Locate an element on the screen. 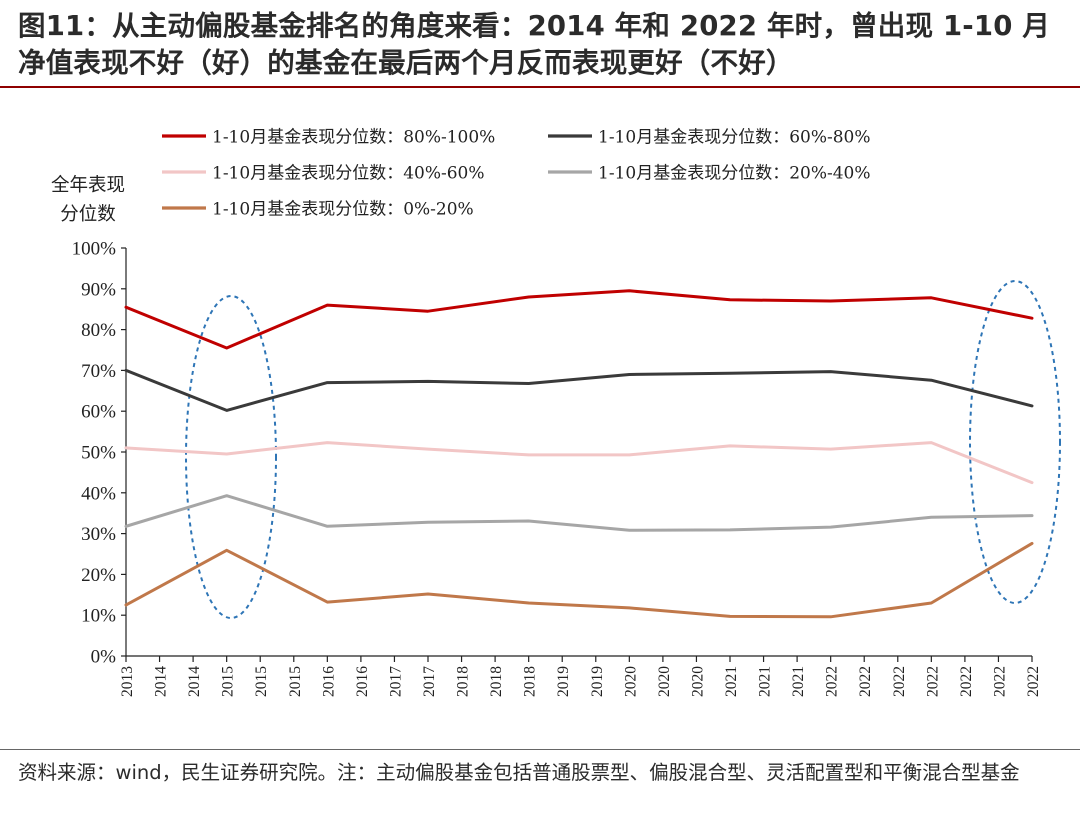  legend-label: 1-10月基金表现分位数：60%-80% is located at coordinates (734, 138).